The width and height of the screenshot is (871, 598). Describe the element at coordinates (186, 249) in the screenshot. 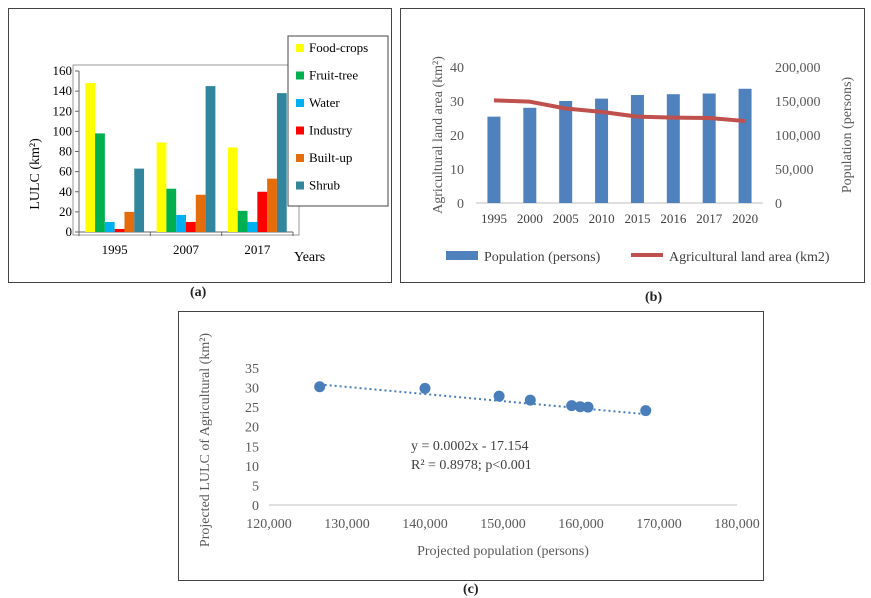

I see `x-tick-label: 2007` at that location.